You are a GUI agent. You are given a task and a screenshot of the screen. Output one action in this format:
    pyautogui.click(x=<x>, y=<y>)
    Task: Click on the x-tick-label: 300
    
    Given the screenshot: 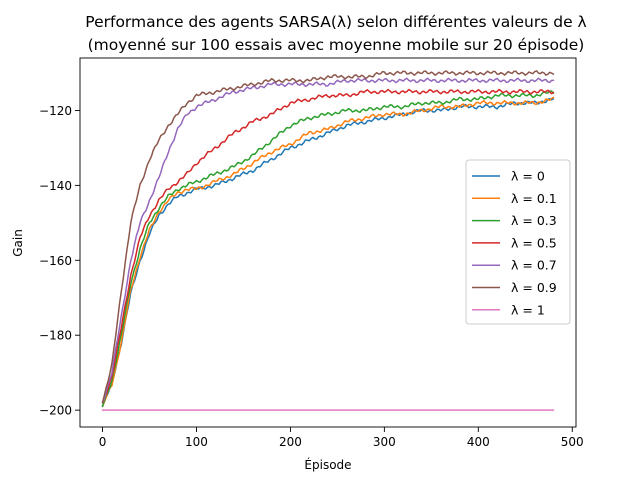 What is the action you would take?
    pyautogui.click(x=384, y=442)
    